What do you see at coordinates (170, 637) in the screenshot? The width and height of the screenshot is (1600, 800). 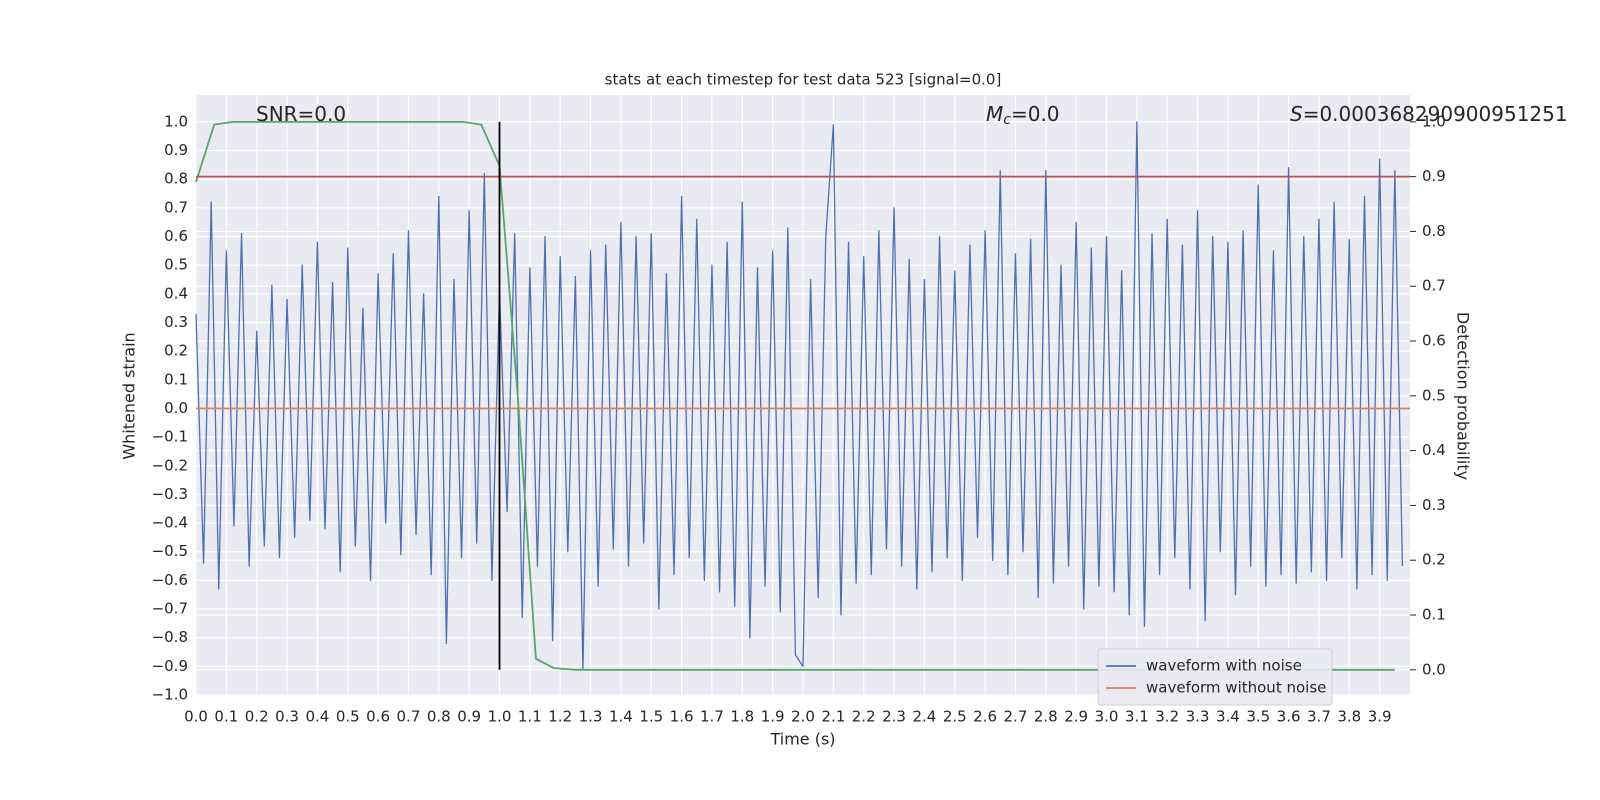 I see `y-tick-label: −0.8` at bounding box center [170, 637].